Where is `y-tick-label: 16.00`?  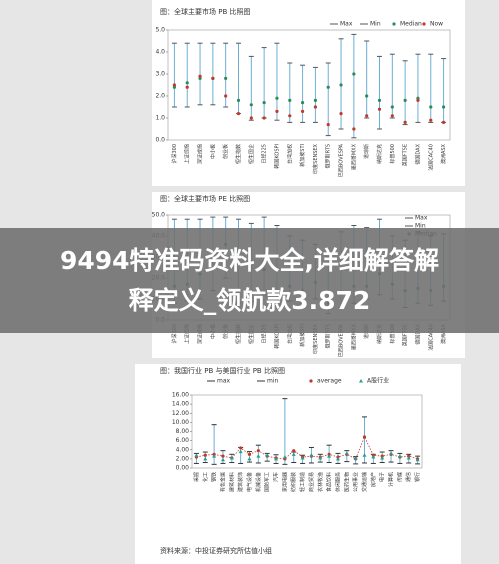 y-tick-label: 16.00 is located at coordinates (180, 395).